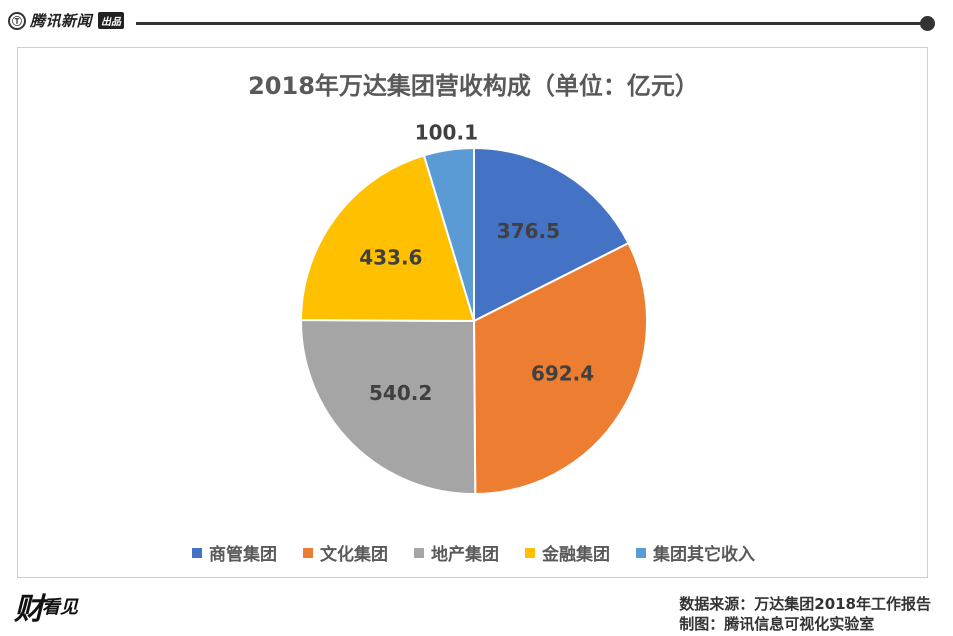 The width and height of the screenshot is (953, 636). Describe the element at coordinates (531, 23) in the screenshot. I see `header-rule` at that location.